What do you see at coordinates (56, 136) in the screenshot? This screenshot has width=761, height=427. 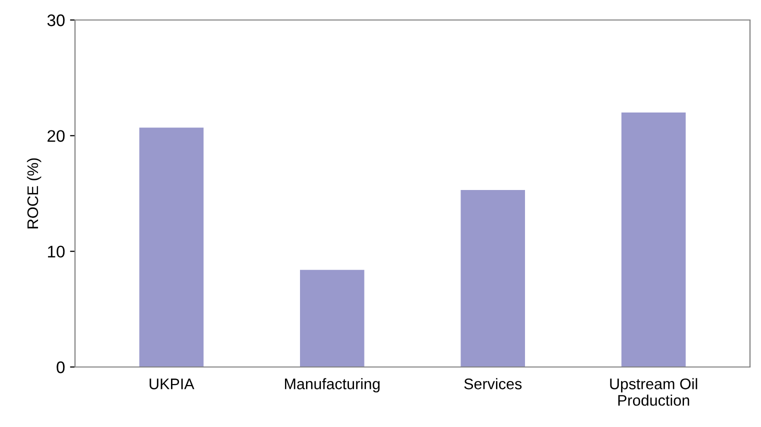 I see `y-tick-label: 20` at bounding box center [56, 136].